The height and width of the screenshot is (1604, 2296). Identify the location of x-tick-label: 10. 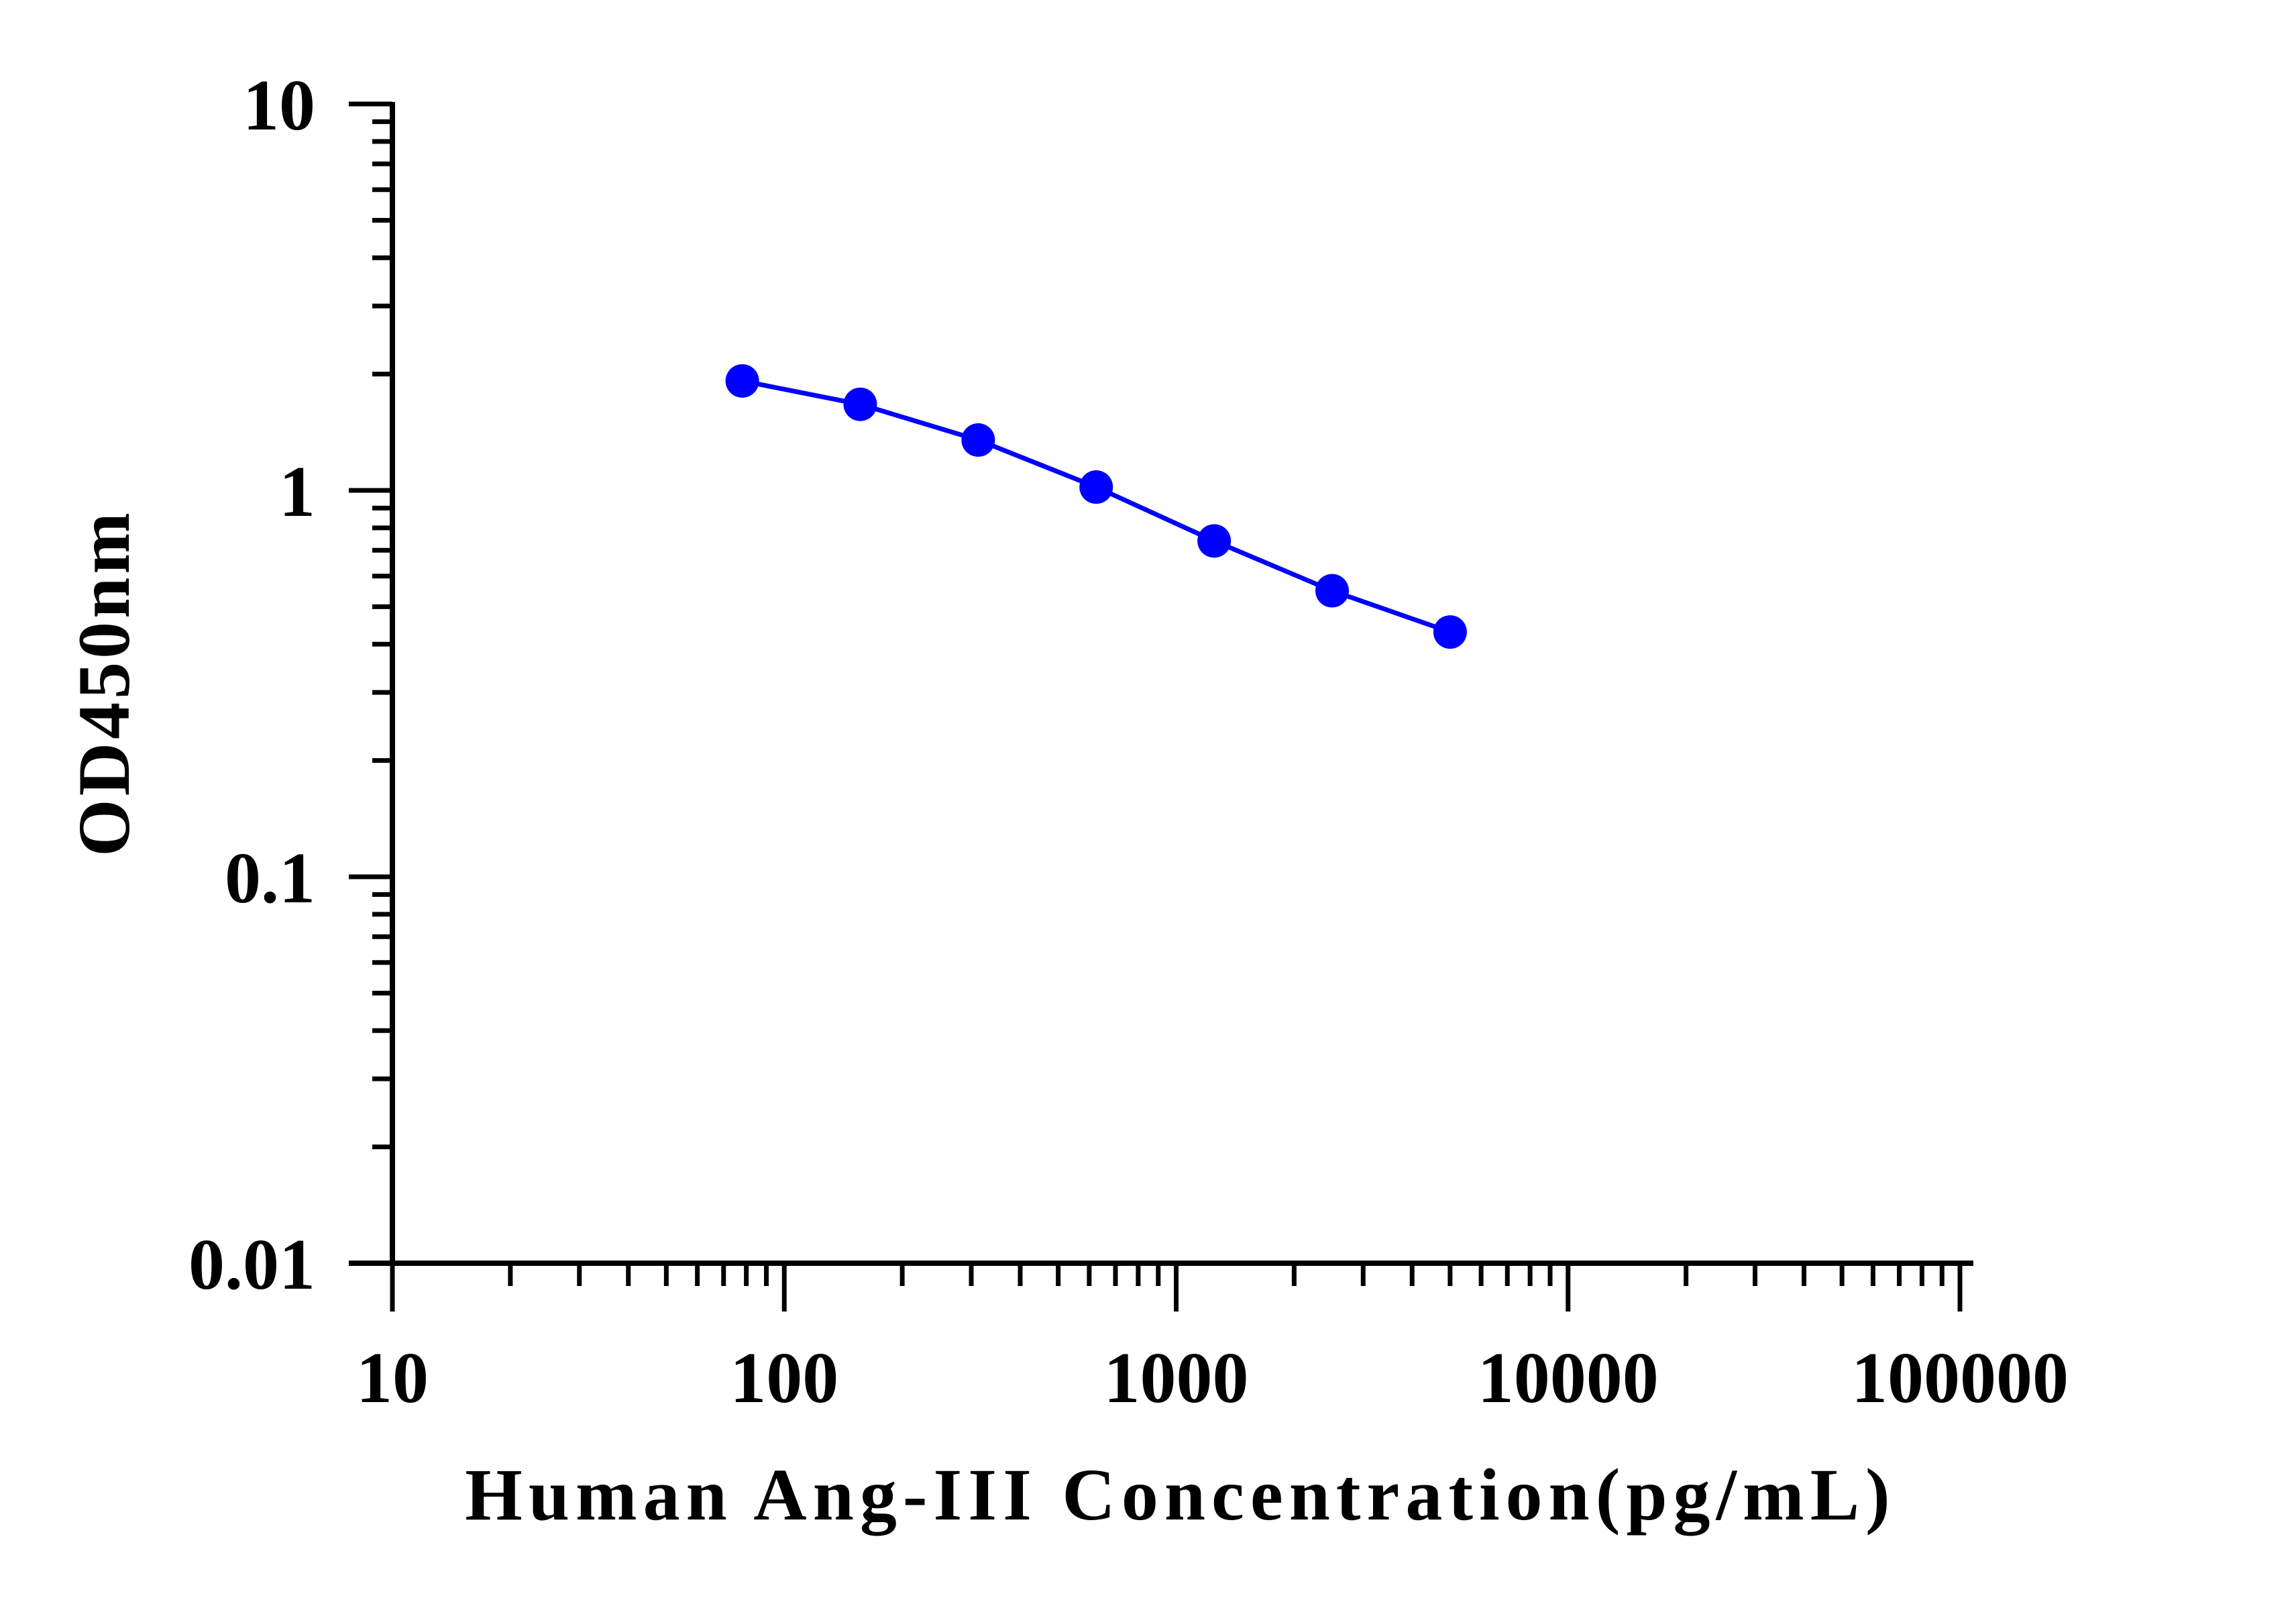
(392, 1378).